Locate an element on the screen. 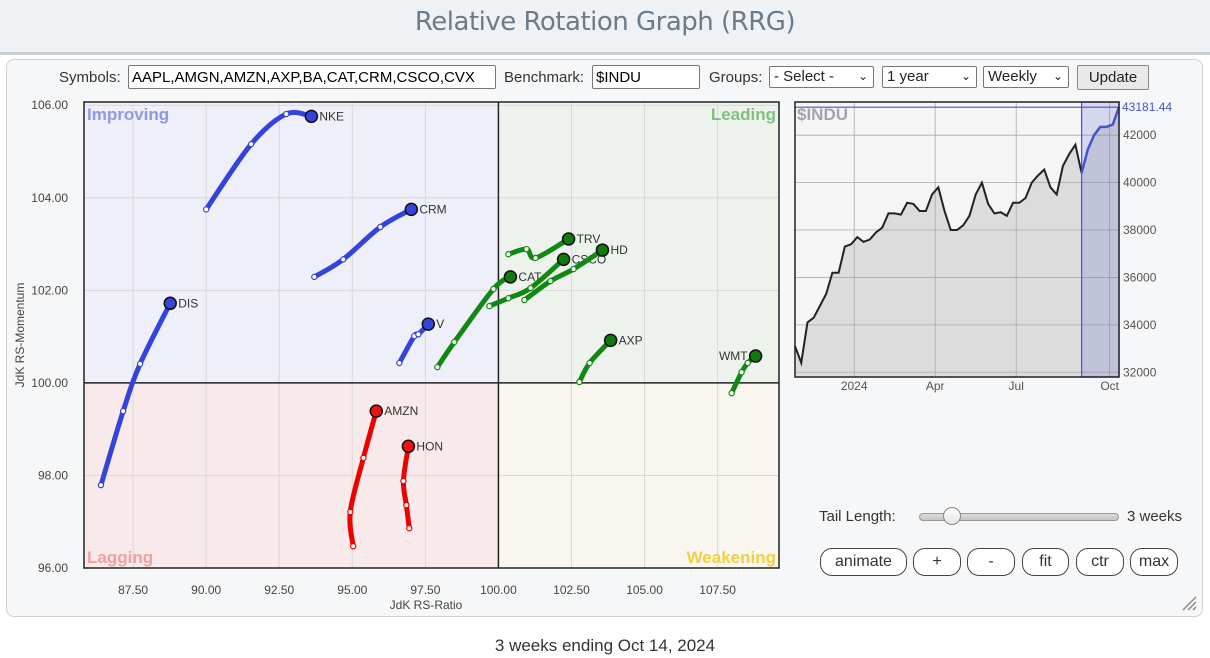 The width and height of the screenshot is (1210, 658). benchmark-y-tick-label: 34000 is located at coordinates (1140, 325).